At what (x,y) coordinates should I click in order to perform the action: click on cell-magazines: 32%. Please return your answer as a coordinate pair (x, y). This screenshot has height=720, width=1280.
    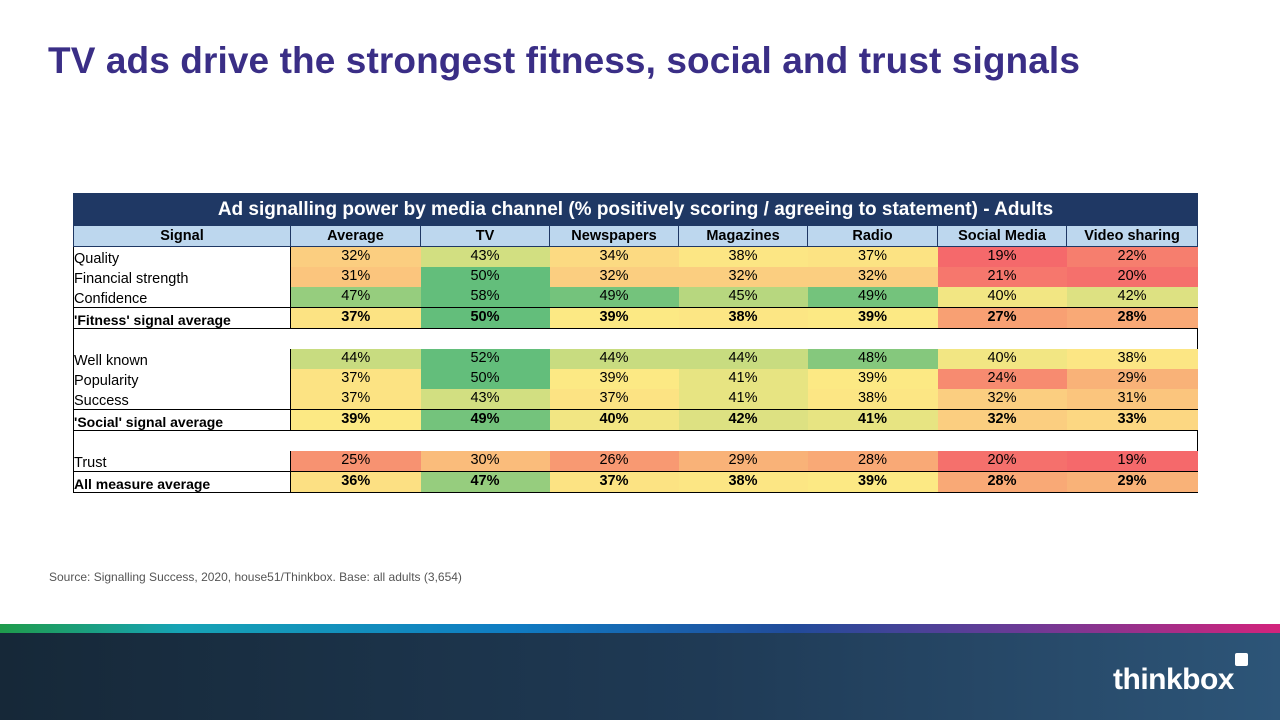
    Looking at the image, I should click on (743, 277).